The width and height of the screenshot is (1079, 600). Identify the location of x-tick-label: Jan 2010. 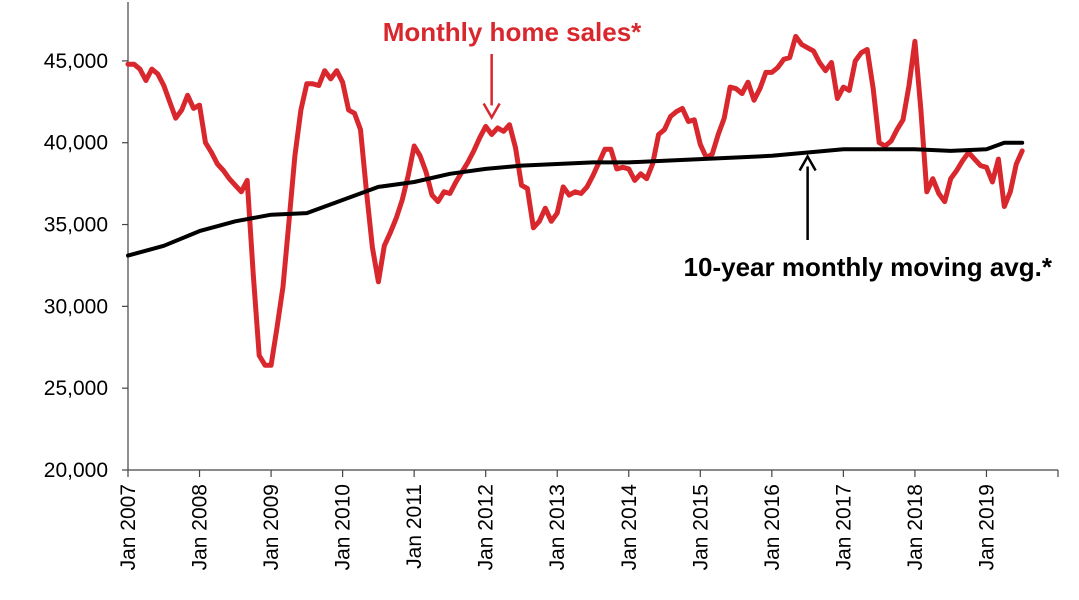
(343, 527).